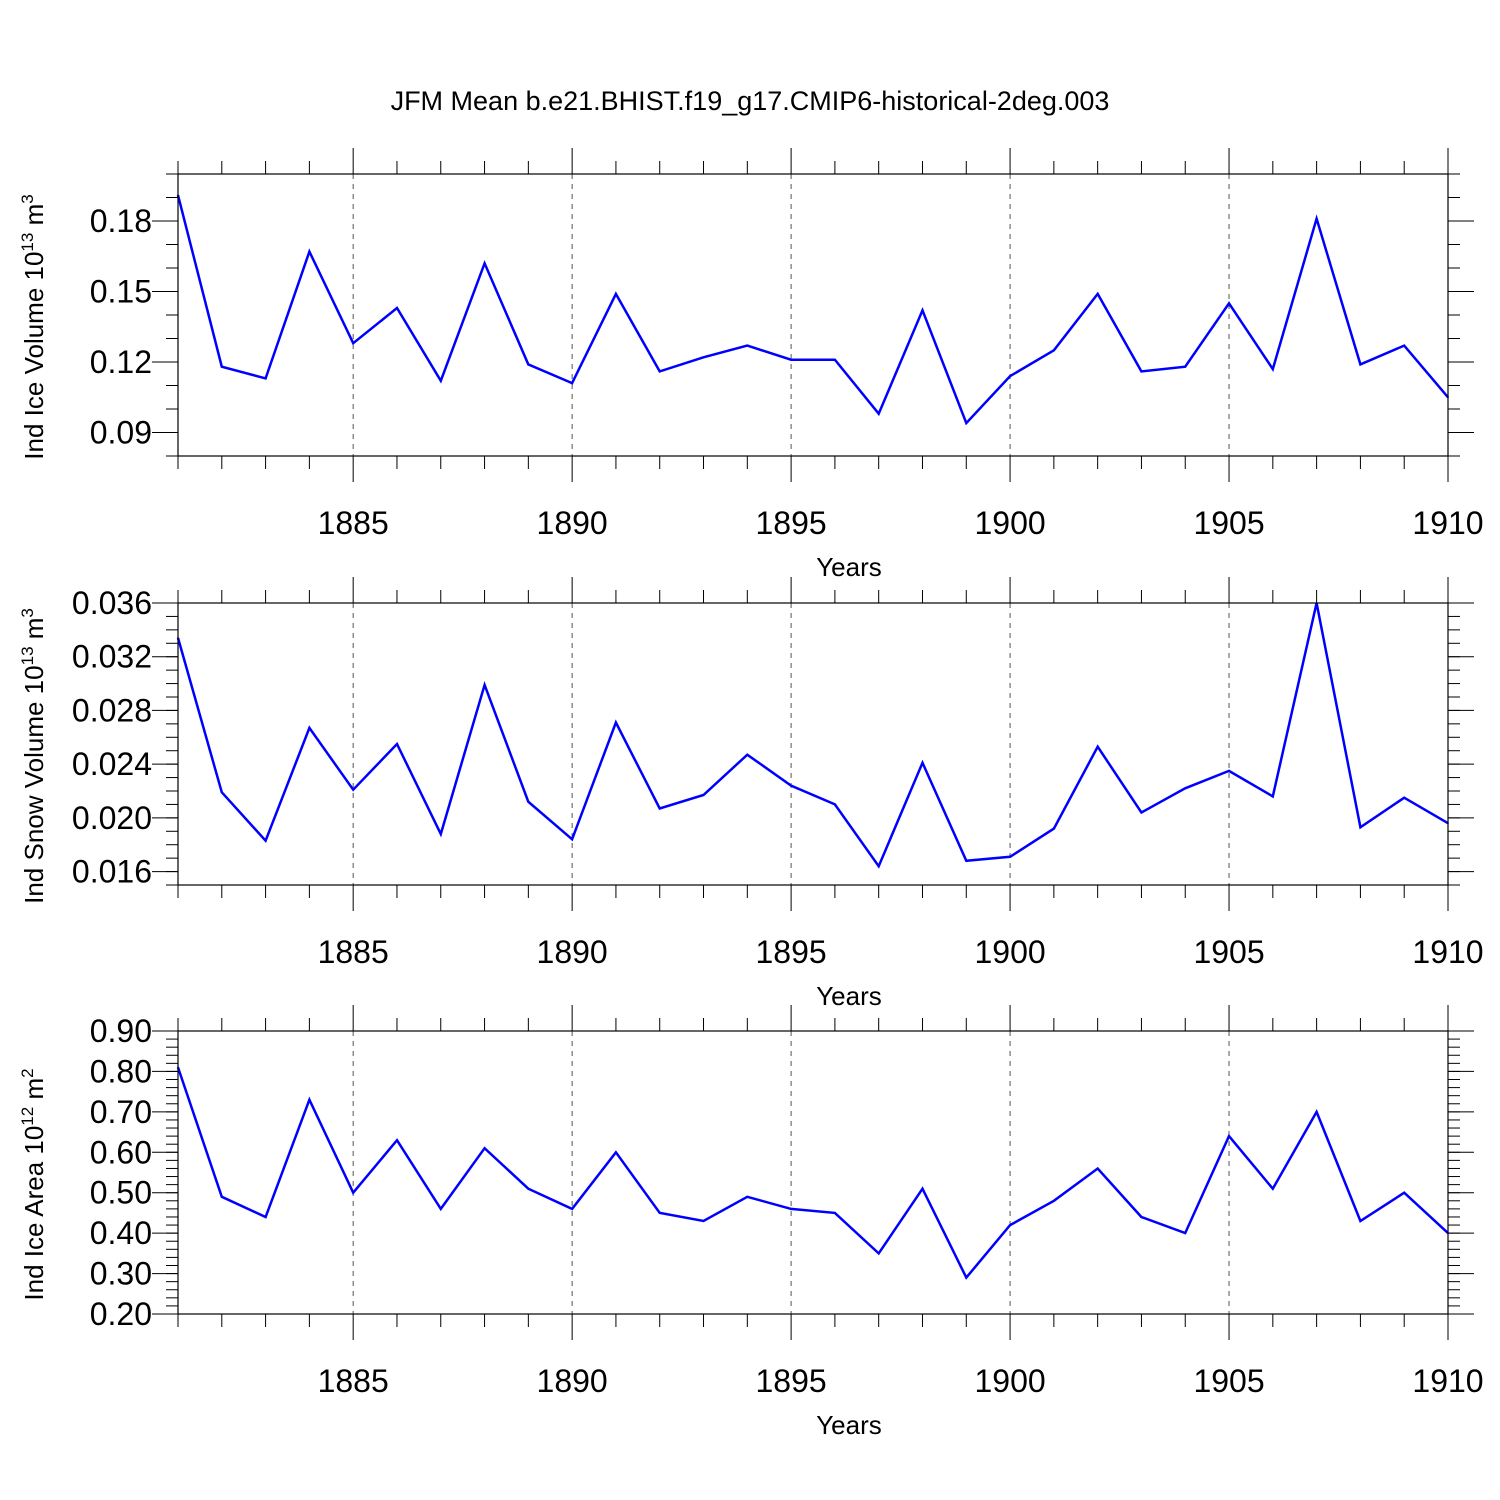 Image resolution: width=1500 pixels, height=1500 pixels. What do you see at coordinates (812, 310) in the screenshot?
I see `series-line` at bounding box center [812, 310].